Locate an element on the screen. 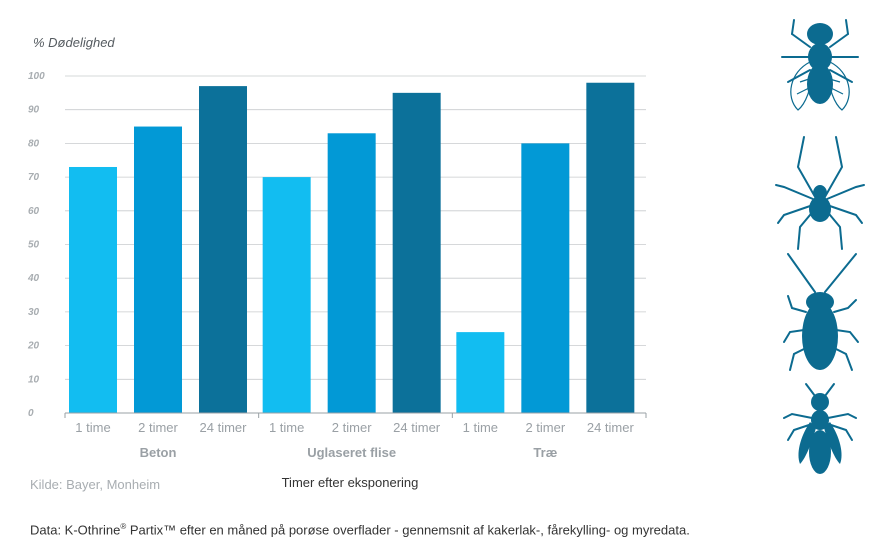 This screenshot has width=892, height=551. x-group-label: Træ is located at coordinates (545, 452).